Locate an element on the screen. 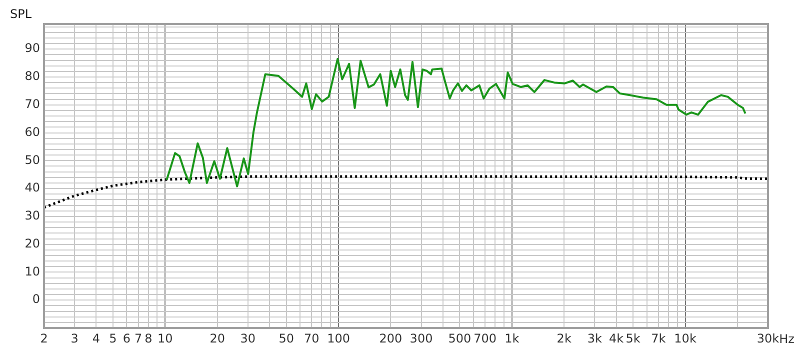 This screenshot has width=800, height=358. x-tick-label: 10k is located at coordinates (685, 338).